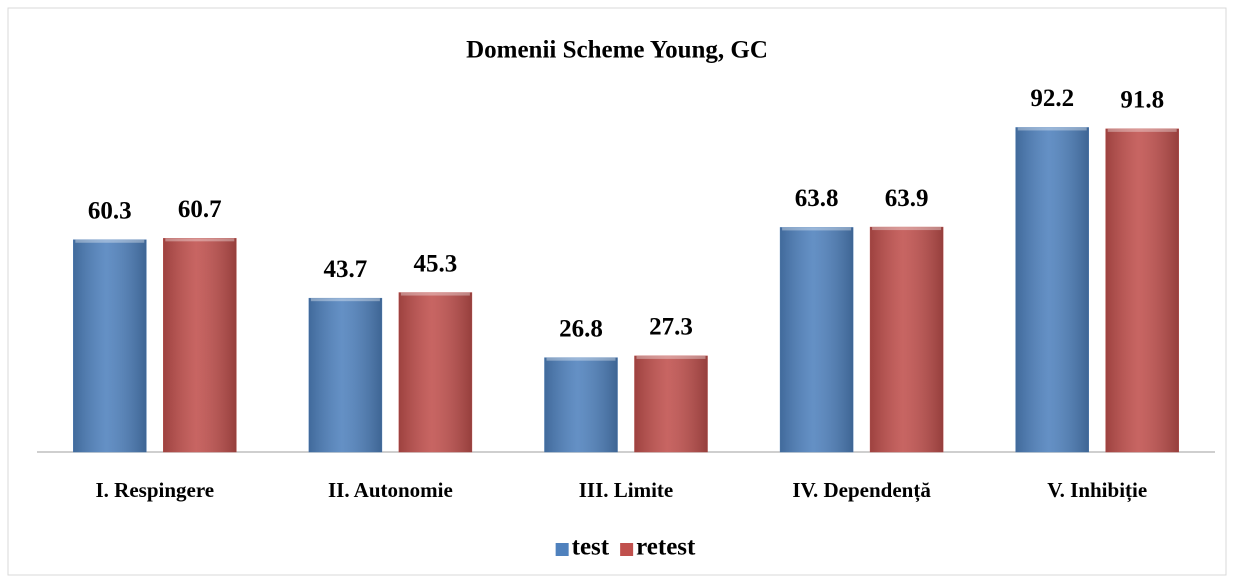 Image resolution: width=1234 pixels, height=586 pixels. Describe the element at coordinates (617, 50) in the screenshot. I see `chart-title: Domenii Scheme Young, GC` at that location.